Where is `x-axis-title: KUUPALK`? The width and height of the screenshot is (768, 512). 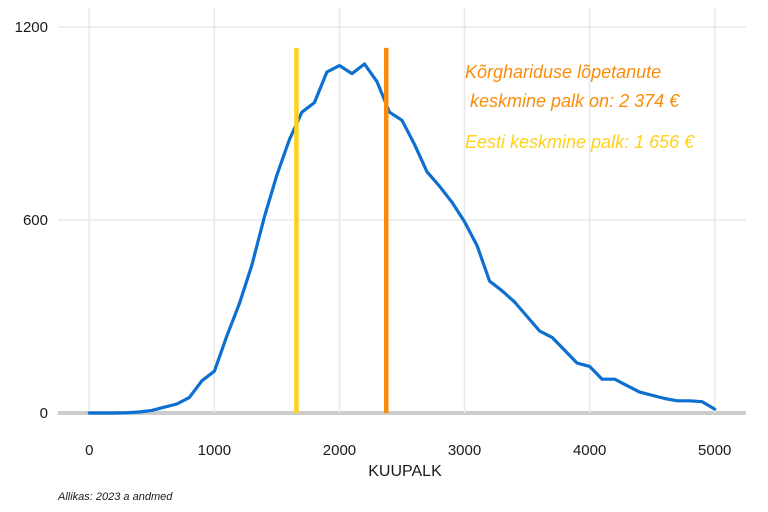
x-axis-title: KUUPALK is located at coordinates (405, 471).